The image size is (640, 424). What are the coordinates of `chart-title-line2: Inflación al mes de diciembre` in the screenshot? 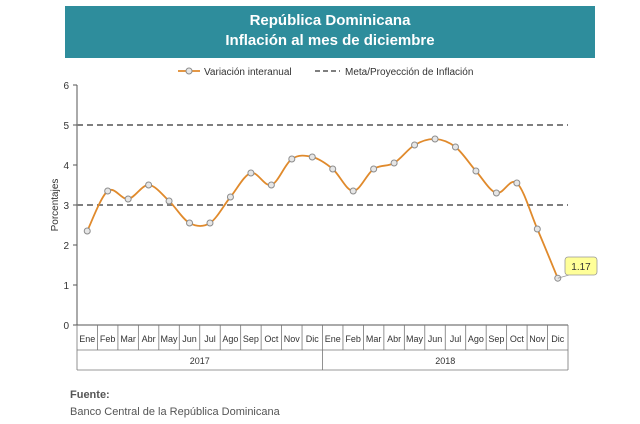 It's located at (330, 40).